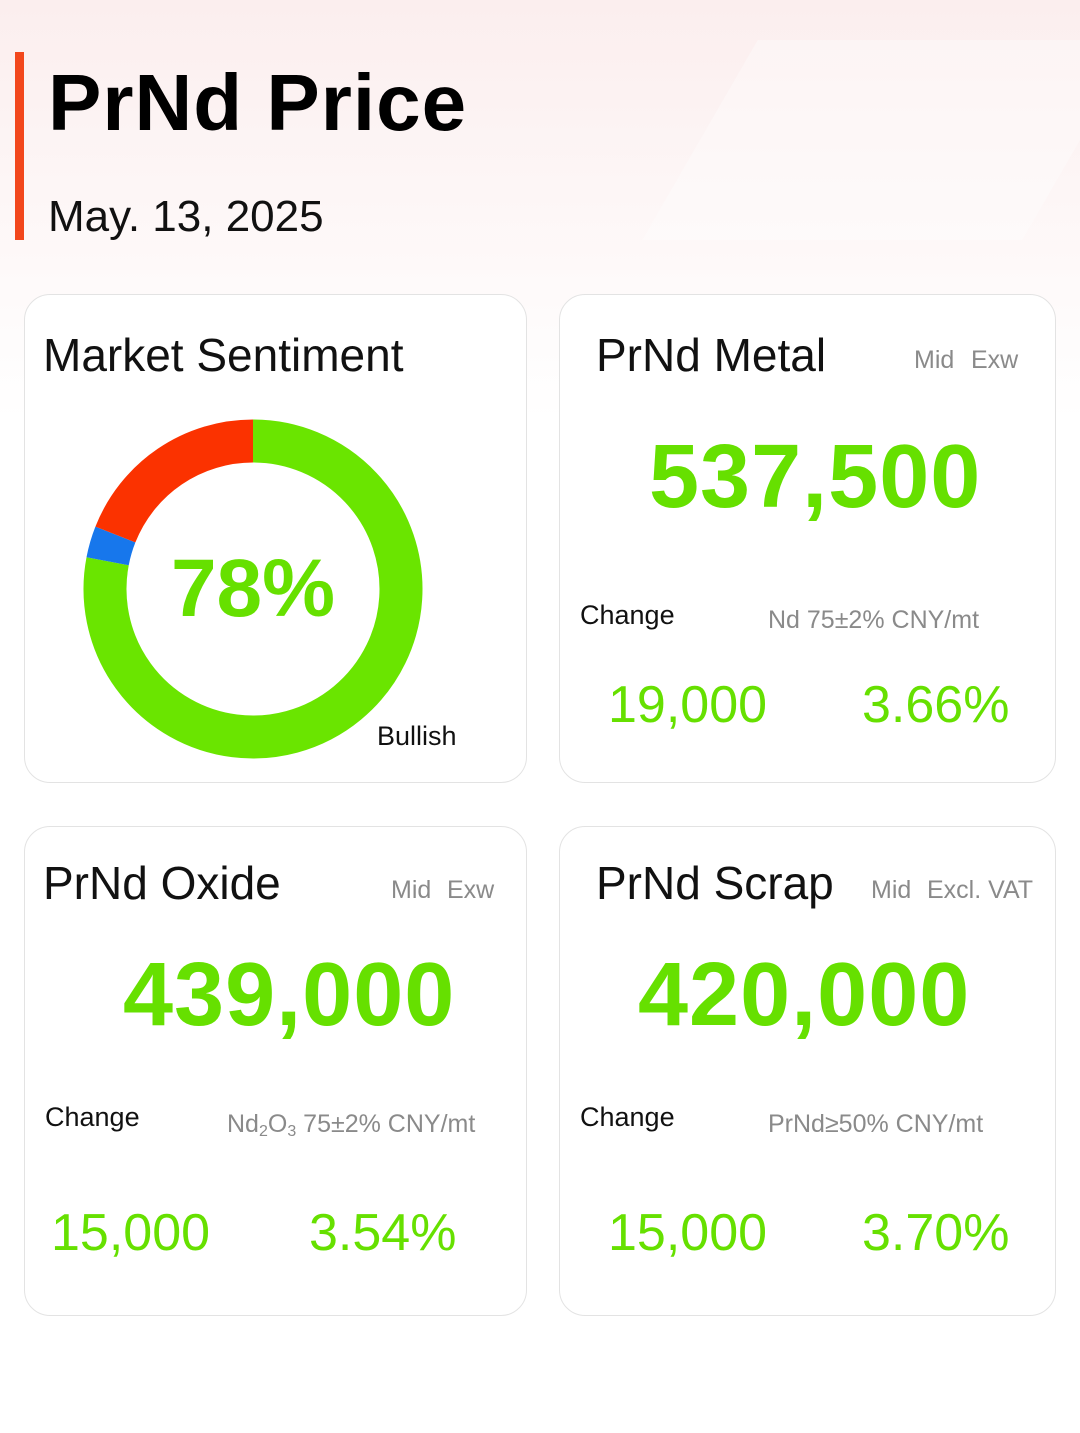 The height and width of the screenshot is (1433, 1080). Describe the element at coordinates (874, 620) in the screenshot. I see `metal-spec: Nd 75±2% CNY/mt` at that location.